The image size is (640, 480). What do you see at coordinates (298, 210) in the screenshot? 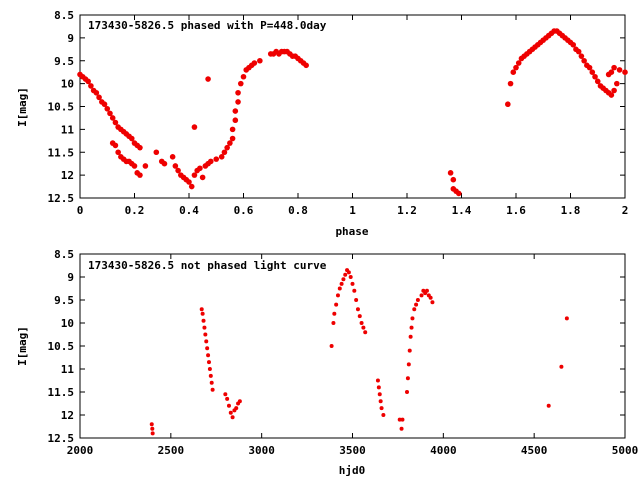
I see `x-tick-label: 0.8` at bounding box center [298, 210].